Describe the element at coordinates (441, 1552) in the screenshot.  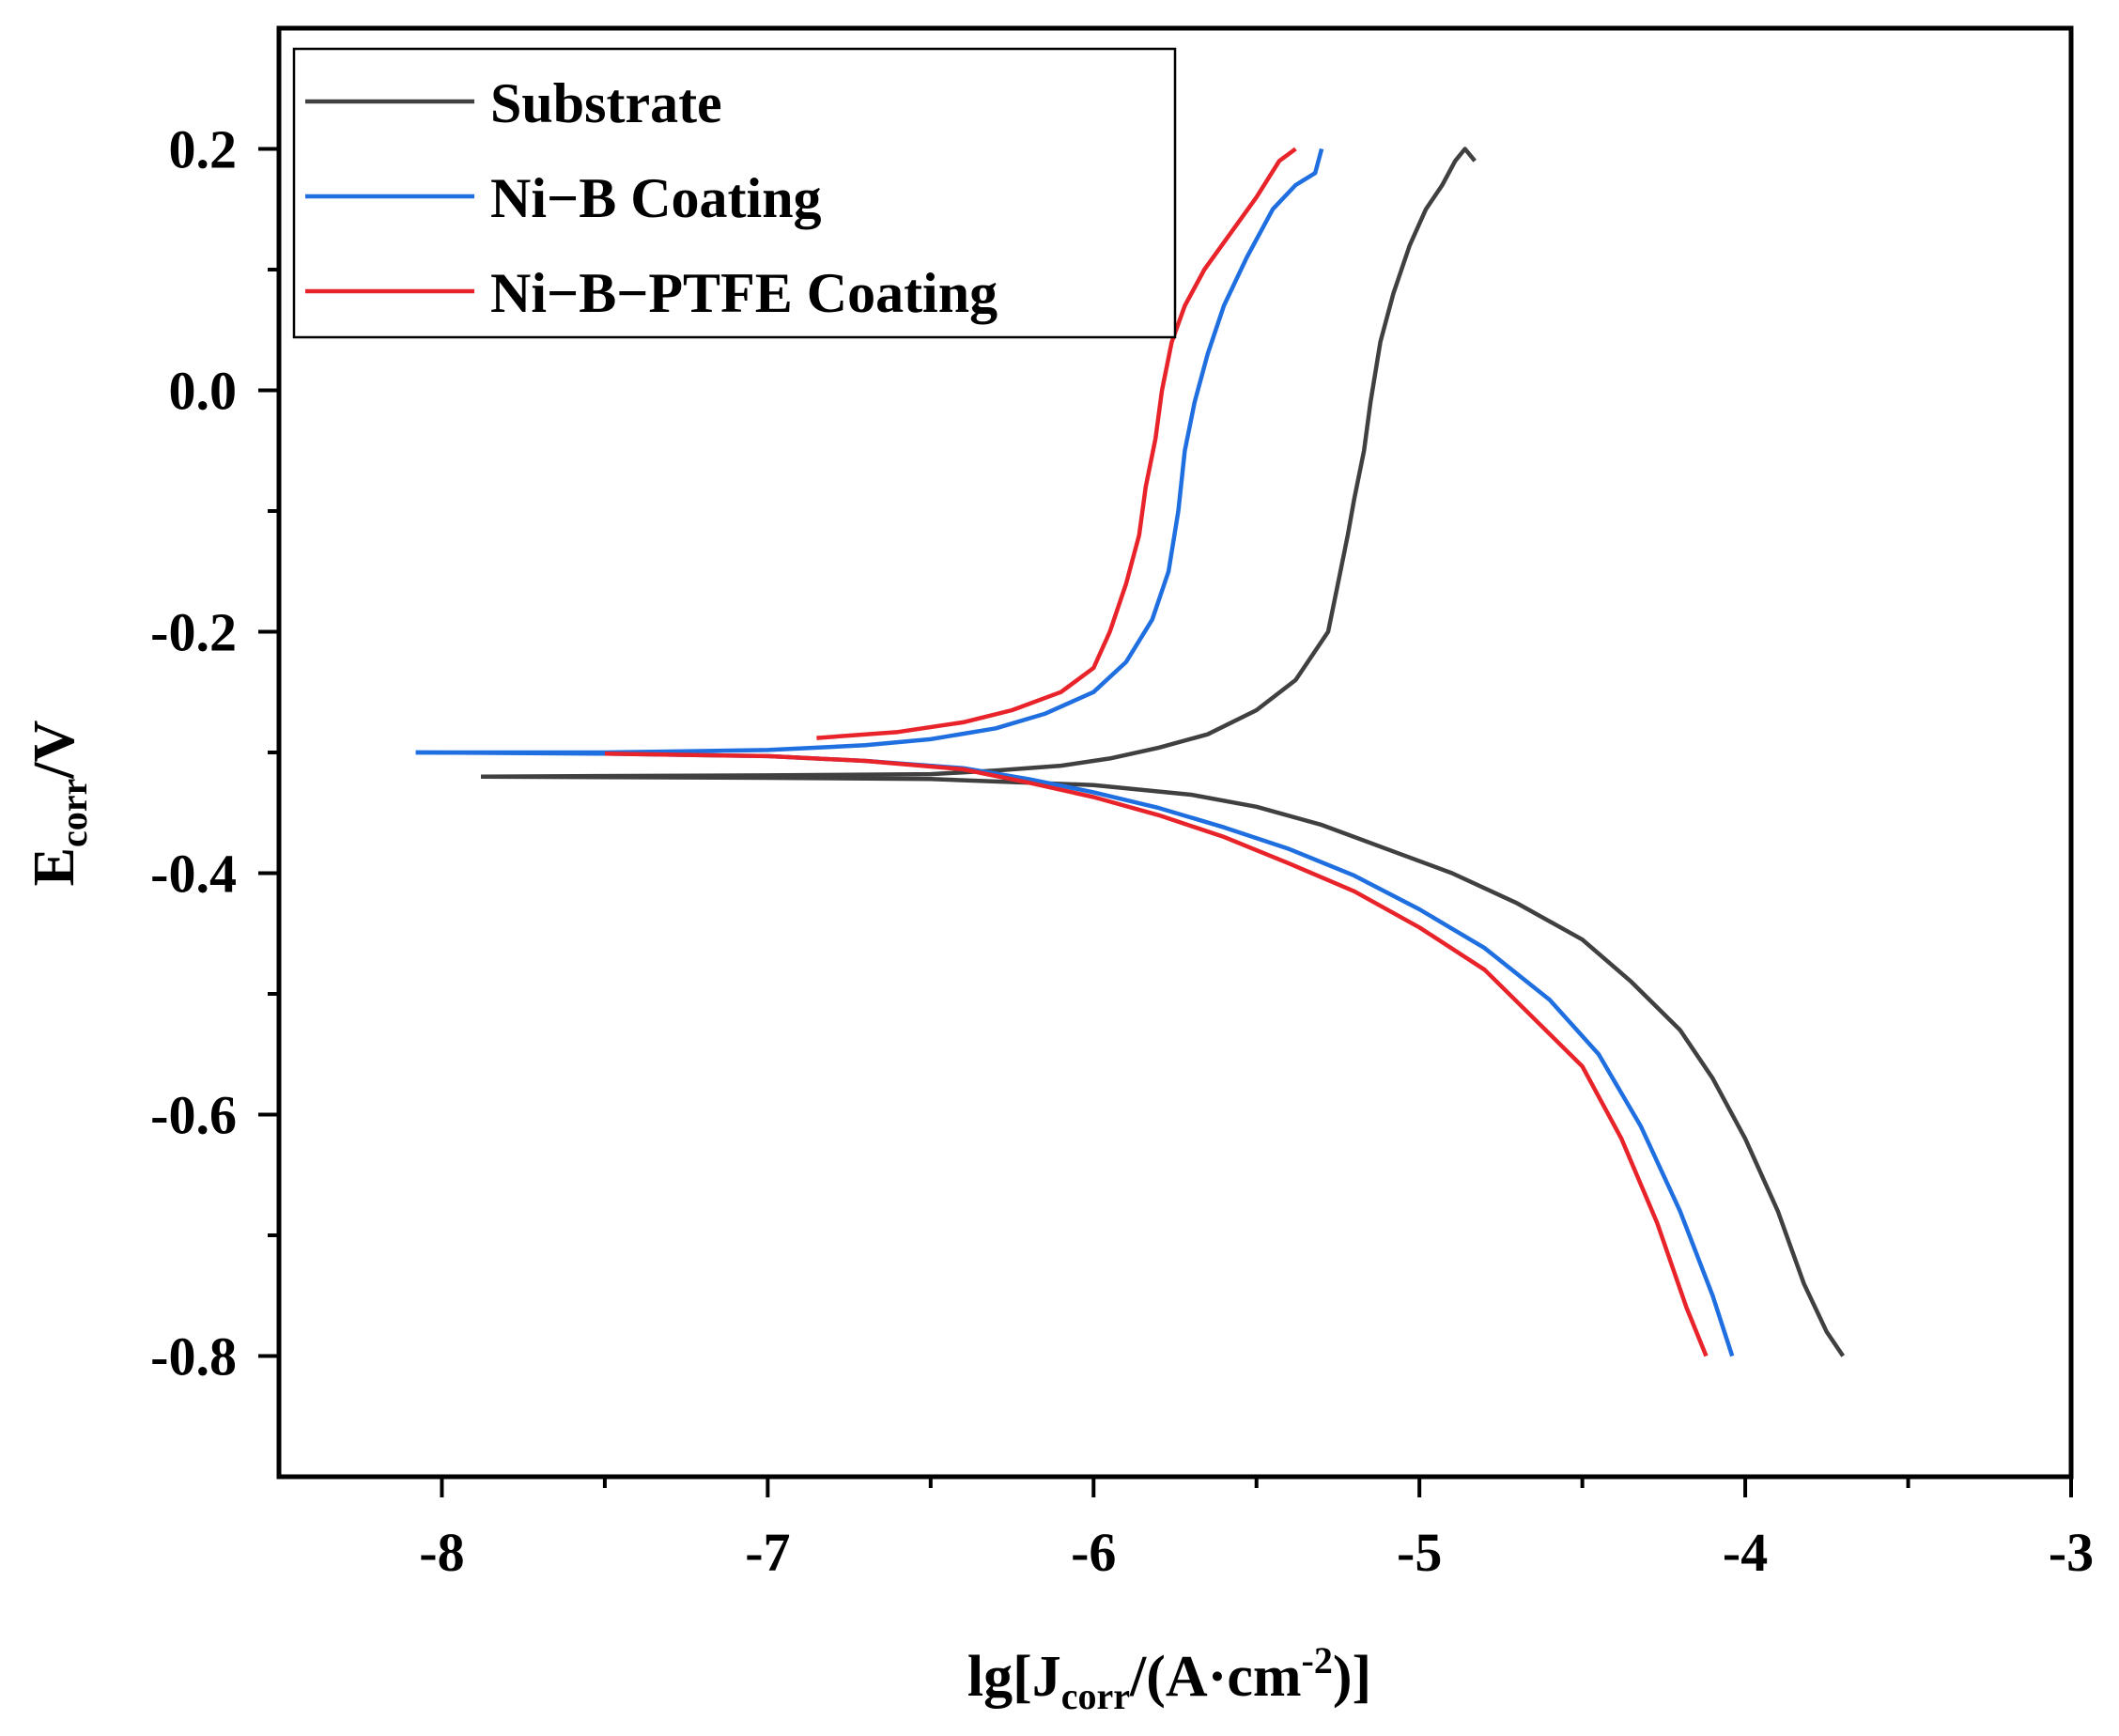
I see `x-tick-label: -8` at that location.